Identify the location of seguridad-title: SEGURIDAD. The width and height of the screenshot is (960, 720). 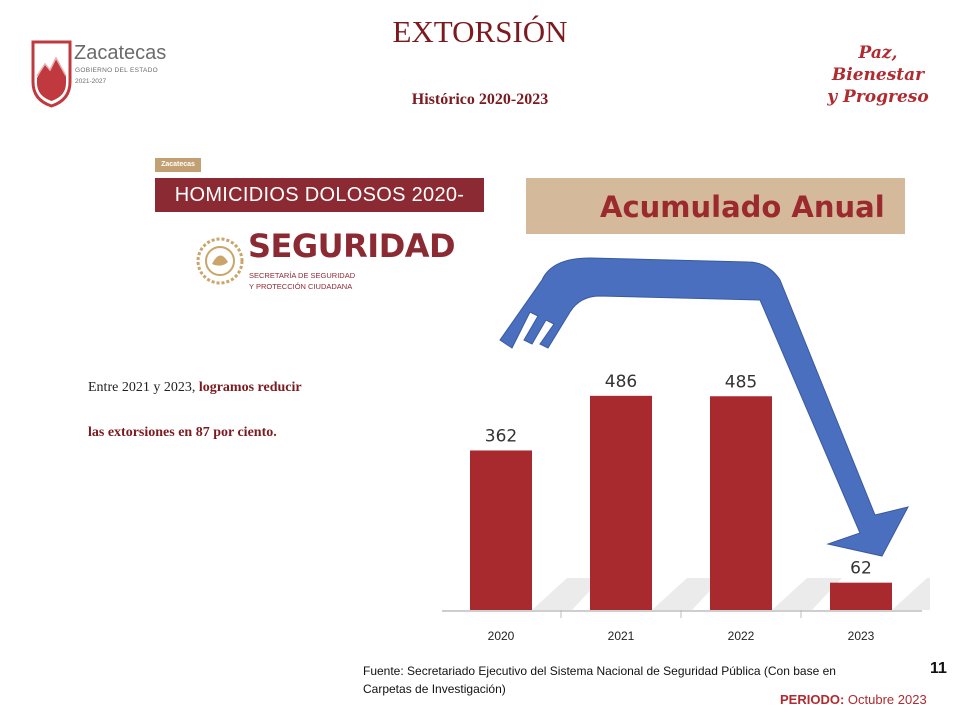
(352, 246).